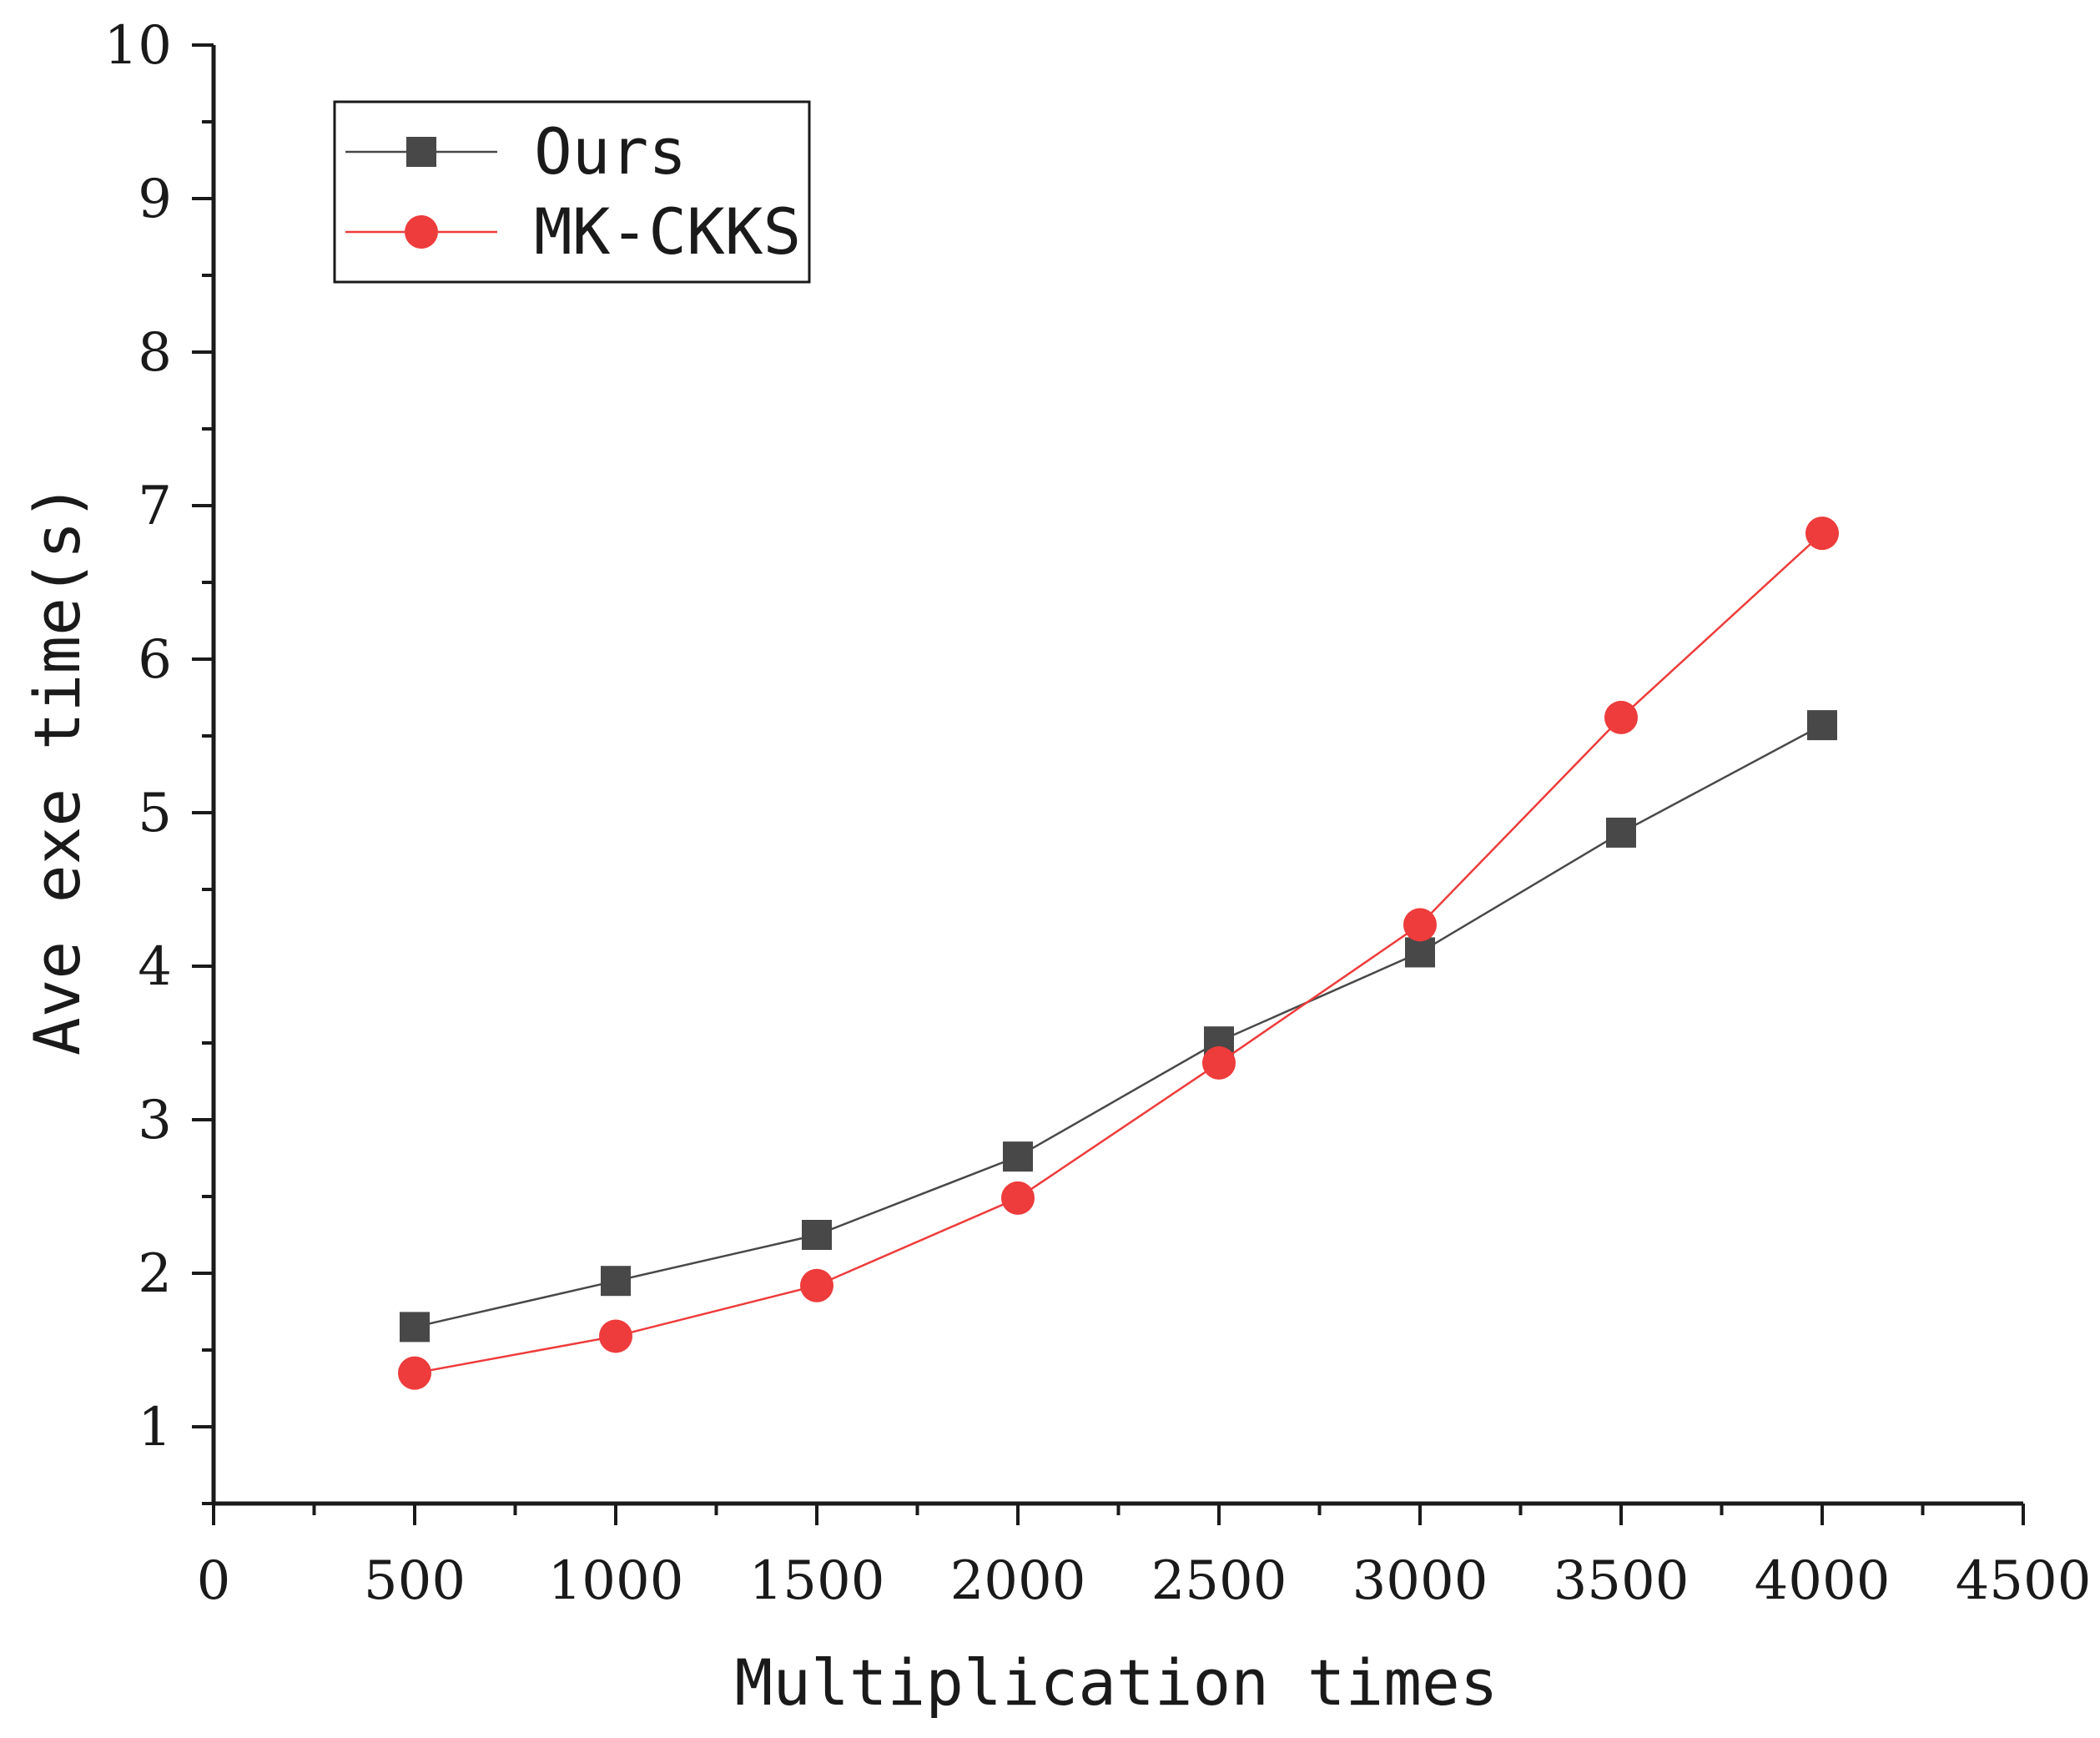 The width and height of the screenshot is (2100, 1738). Describe the element at coordinates (155, 199) in the screenshot. I see `y-tick-label: 9` at that location.